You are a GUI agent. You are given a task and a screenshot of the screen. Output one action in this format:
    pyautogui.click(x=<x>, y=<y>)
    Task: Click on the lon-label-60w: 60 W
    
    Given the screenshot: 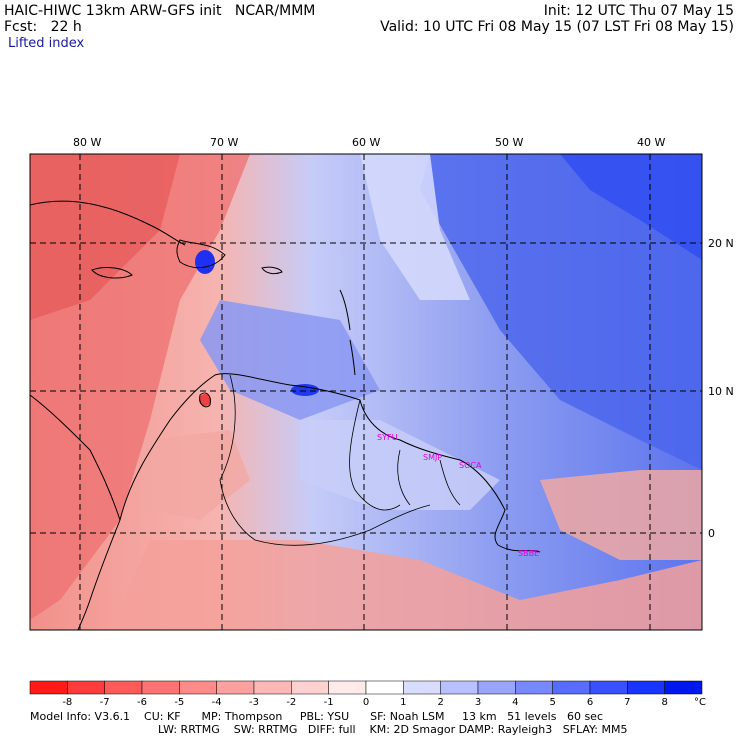 What is the action you would take?
    pyautogui.click(x=366, y=142)
    